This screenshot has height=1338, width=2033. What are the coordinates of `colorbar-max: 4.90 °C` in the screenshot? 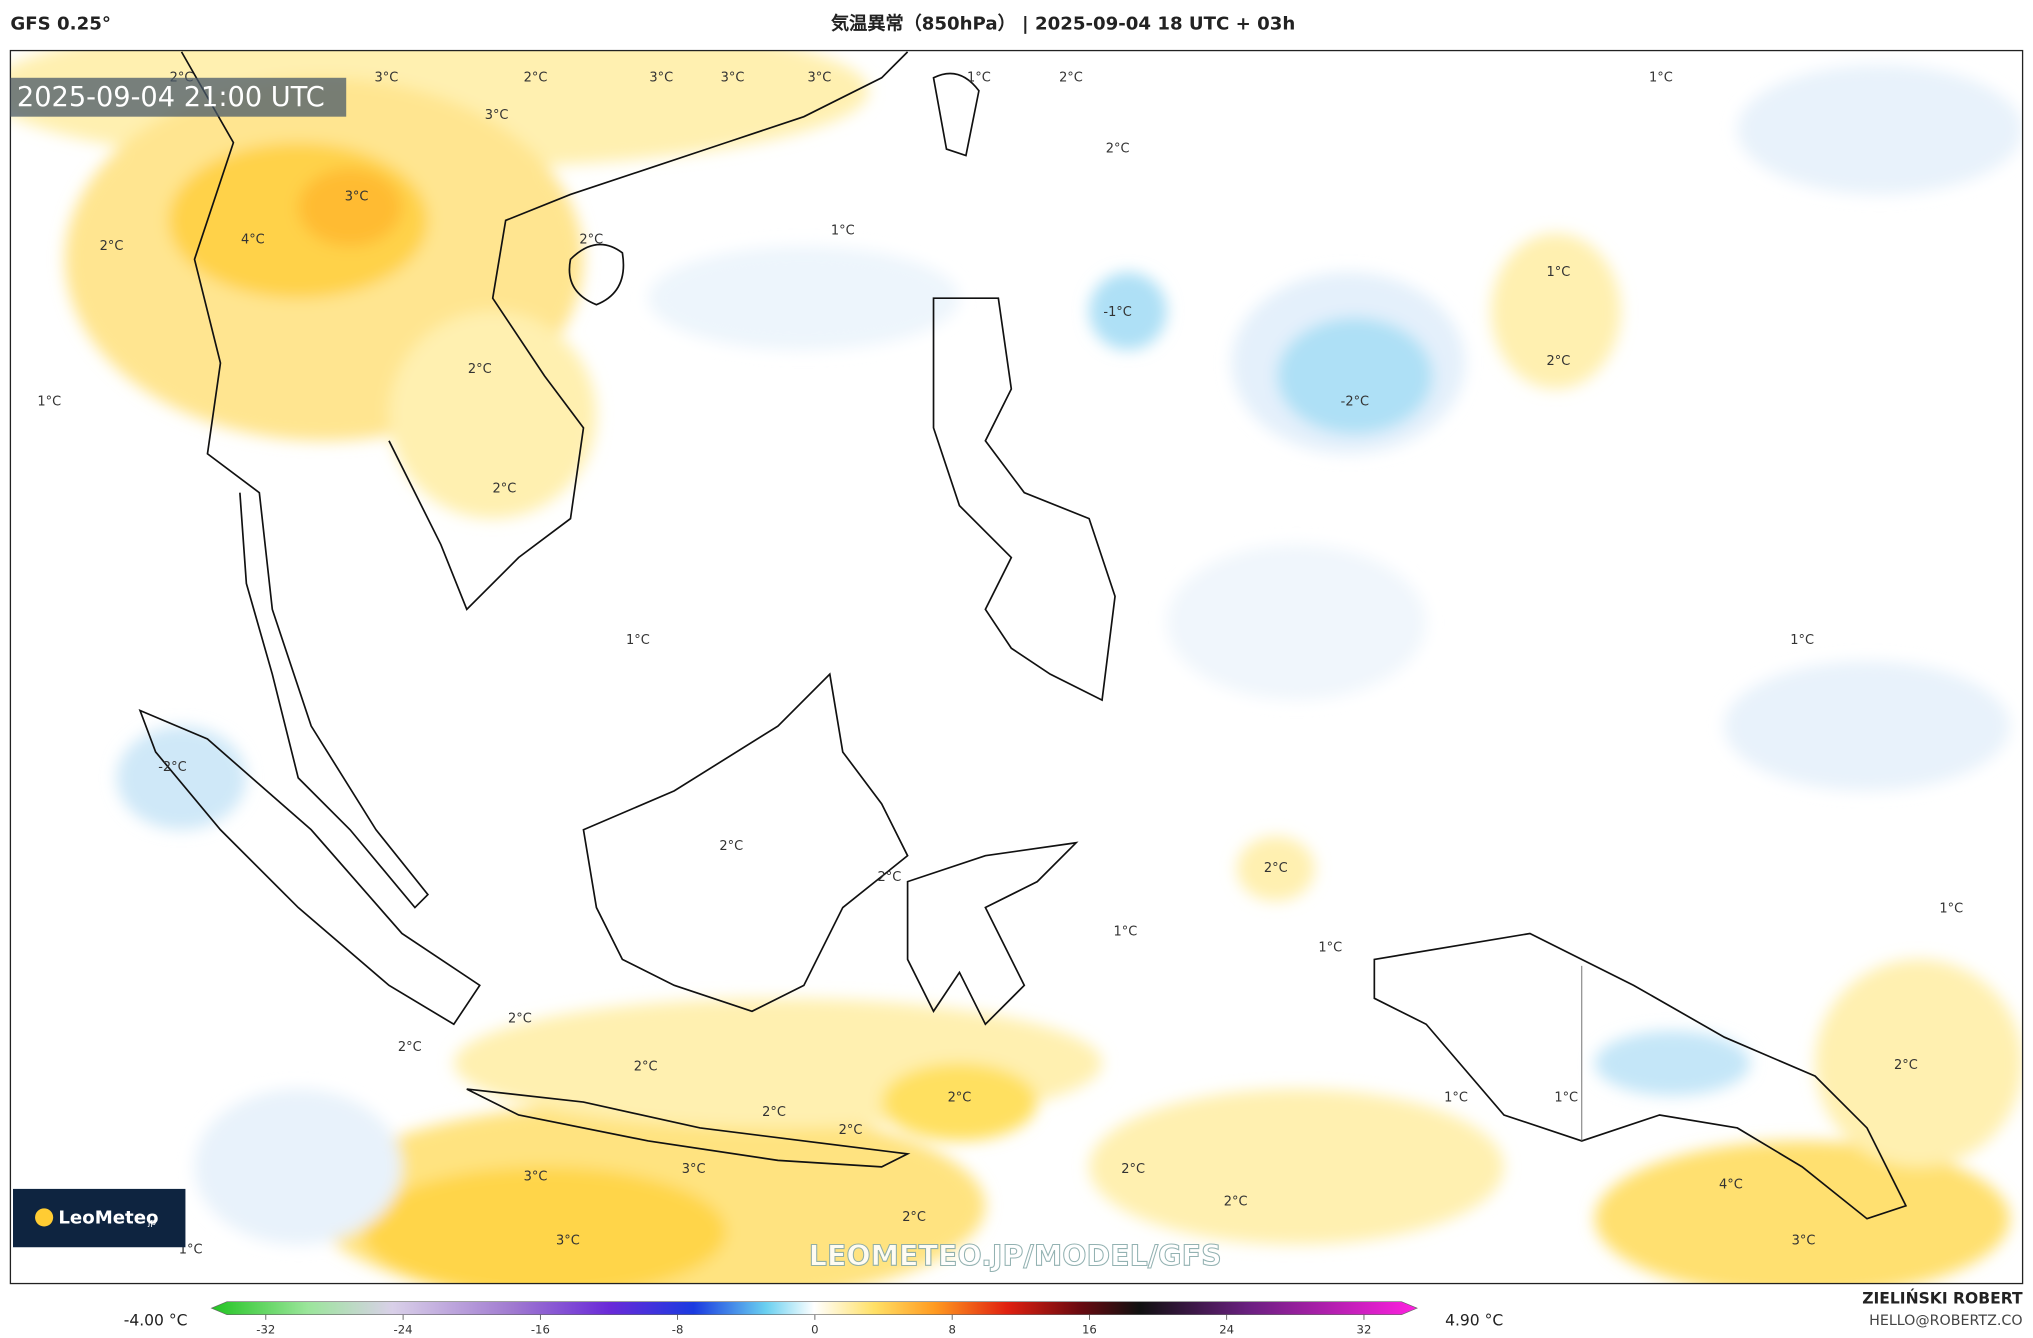 It's located at (1474, 1321).